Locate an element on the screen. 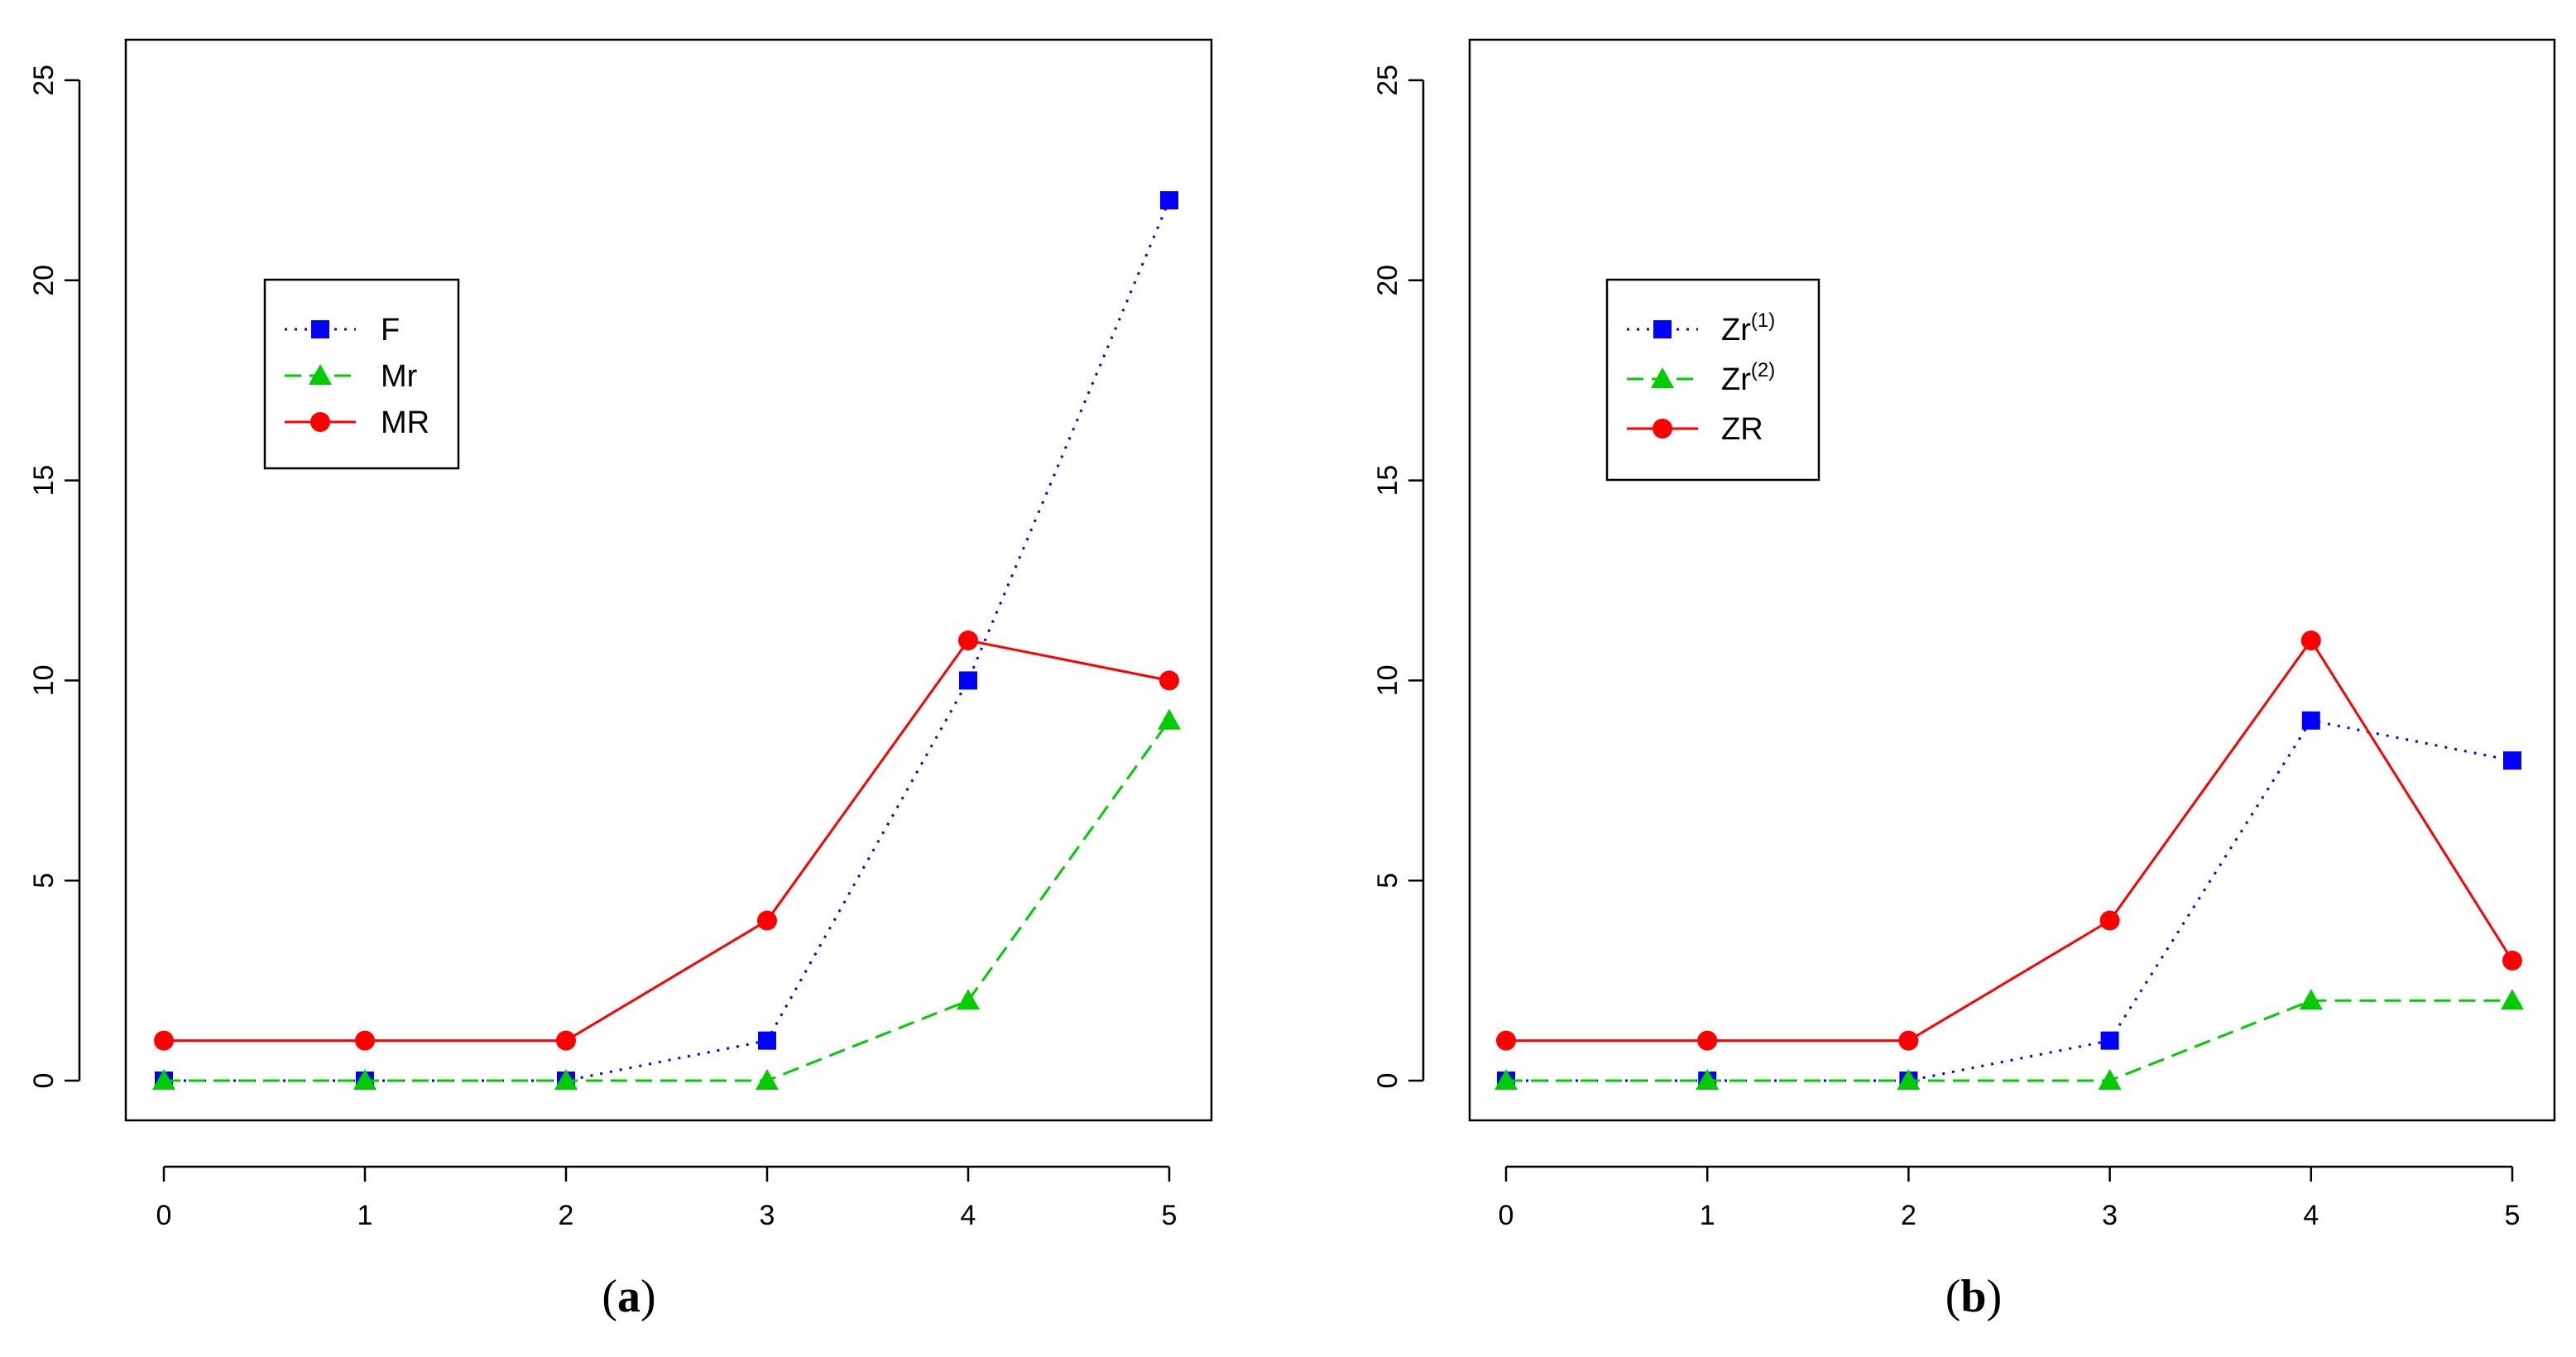 The width and height of the screenshot is (2576, 1357). legend: Zr(1) Zr(2) ZR is located at coordinates (1712, 380).